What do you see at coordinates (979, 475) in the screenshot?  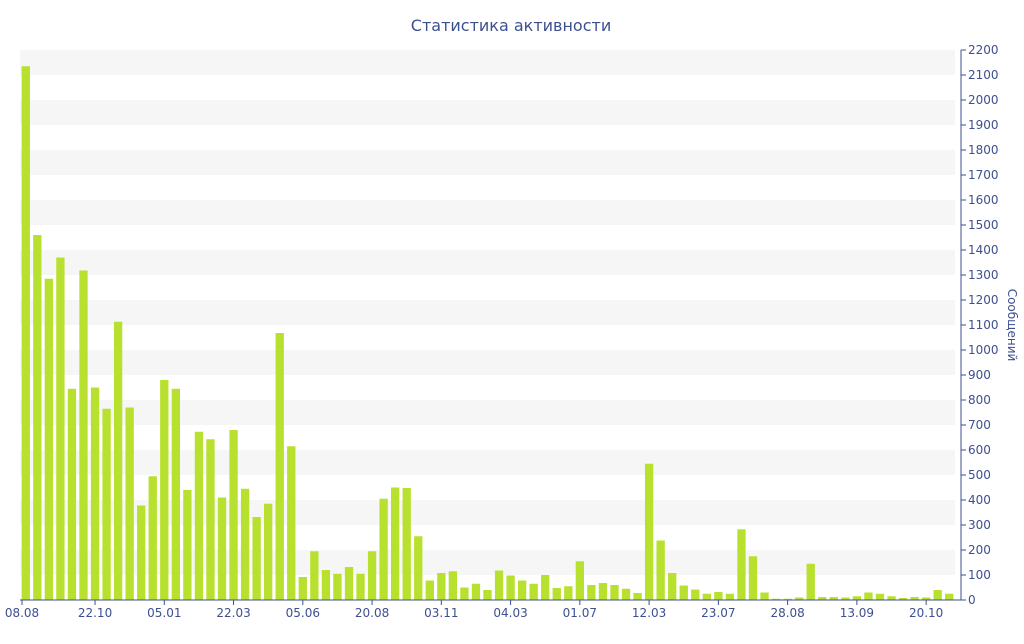 I see `y-tick-label: 500` at bounding box center [979, 475].